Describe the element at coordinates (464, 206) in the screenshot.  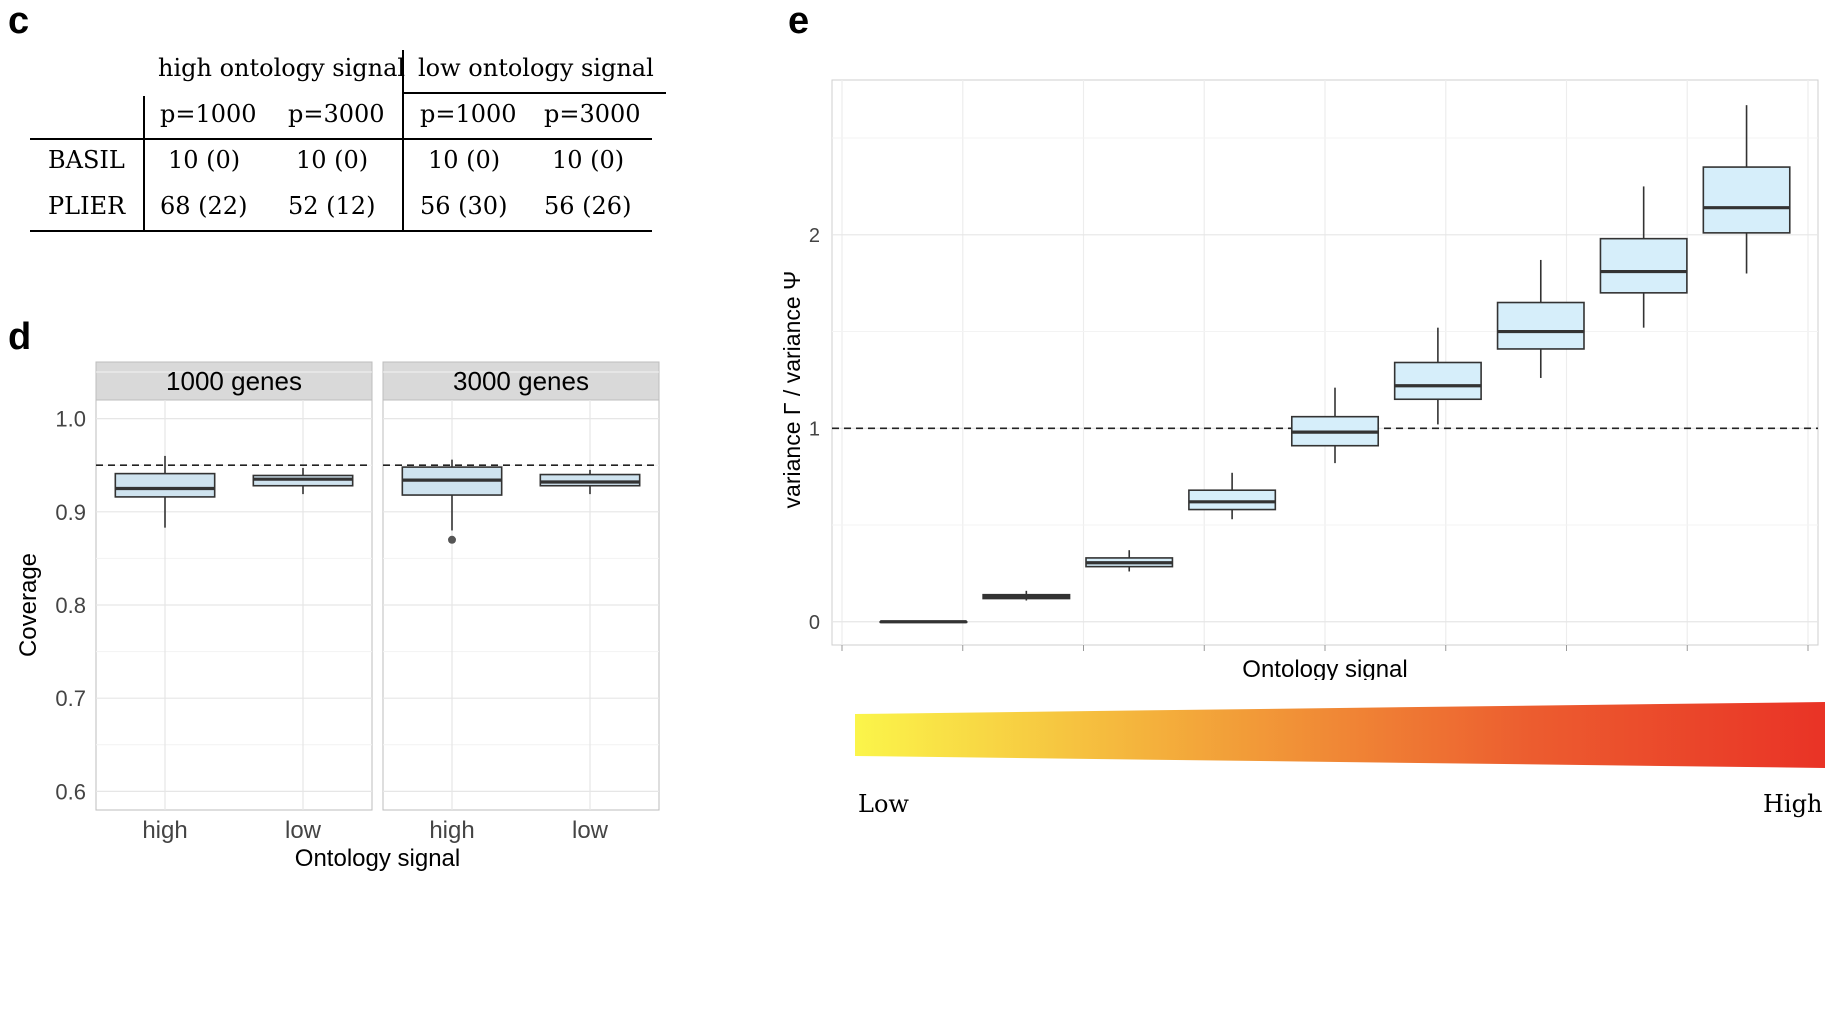
I see `table-cell: 56 (30)` at that location.